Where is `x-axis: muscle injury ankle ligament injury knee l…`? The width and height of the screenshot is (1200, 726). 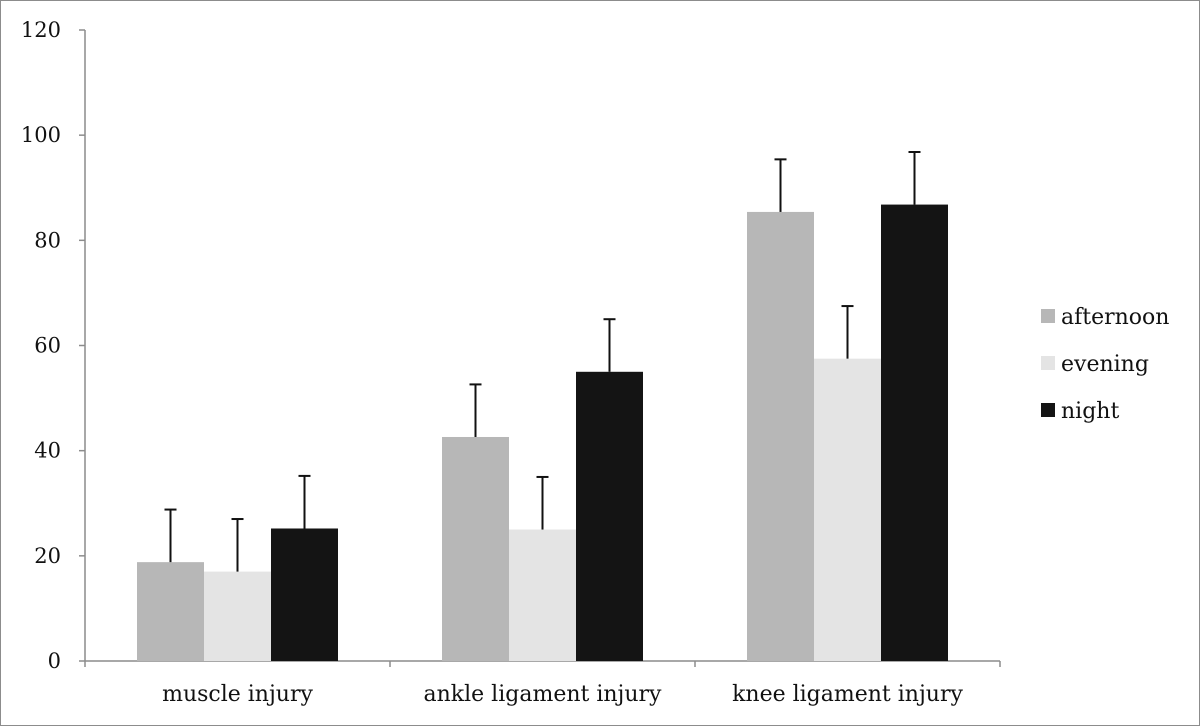 x-axis: muscle injury ankle ligament injury knee l… is located at coordinates (542, 683).